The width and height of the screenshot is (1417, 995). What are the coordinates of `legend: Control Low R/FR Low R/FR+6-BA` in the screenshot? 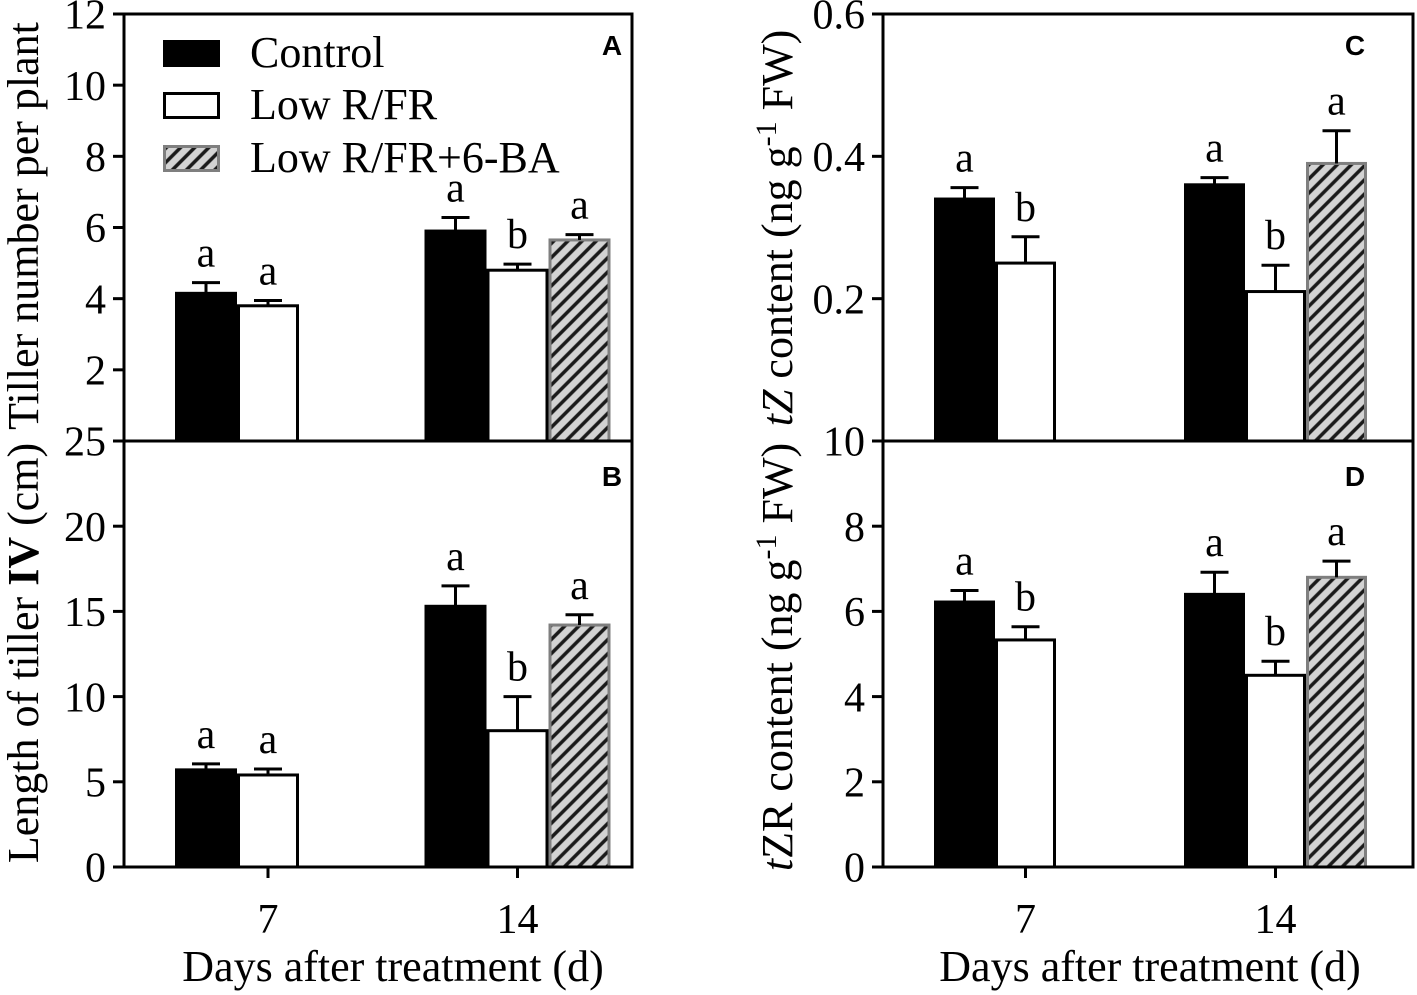 It's located at (361, 105).